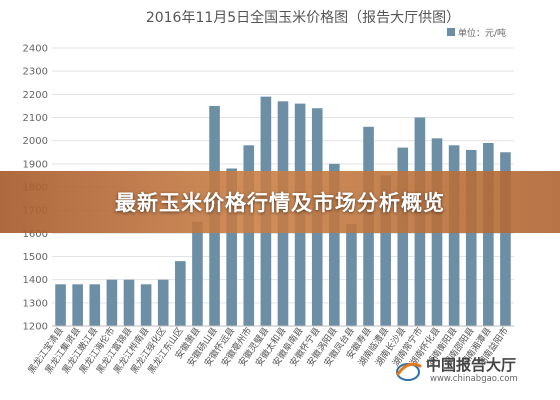 The image size is (560, 400). I want to click on globe-logo-icon, so click(409, 371).